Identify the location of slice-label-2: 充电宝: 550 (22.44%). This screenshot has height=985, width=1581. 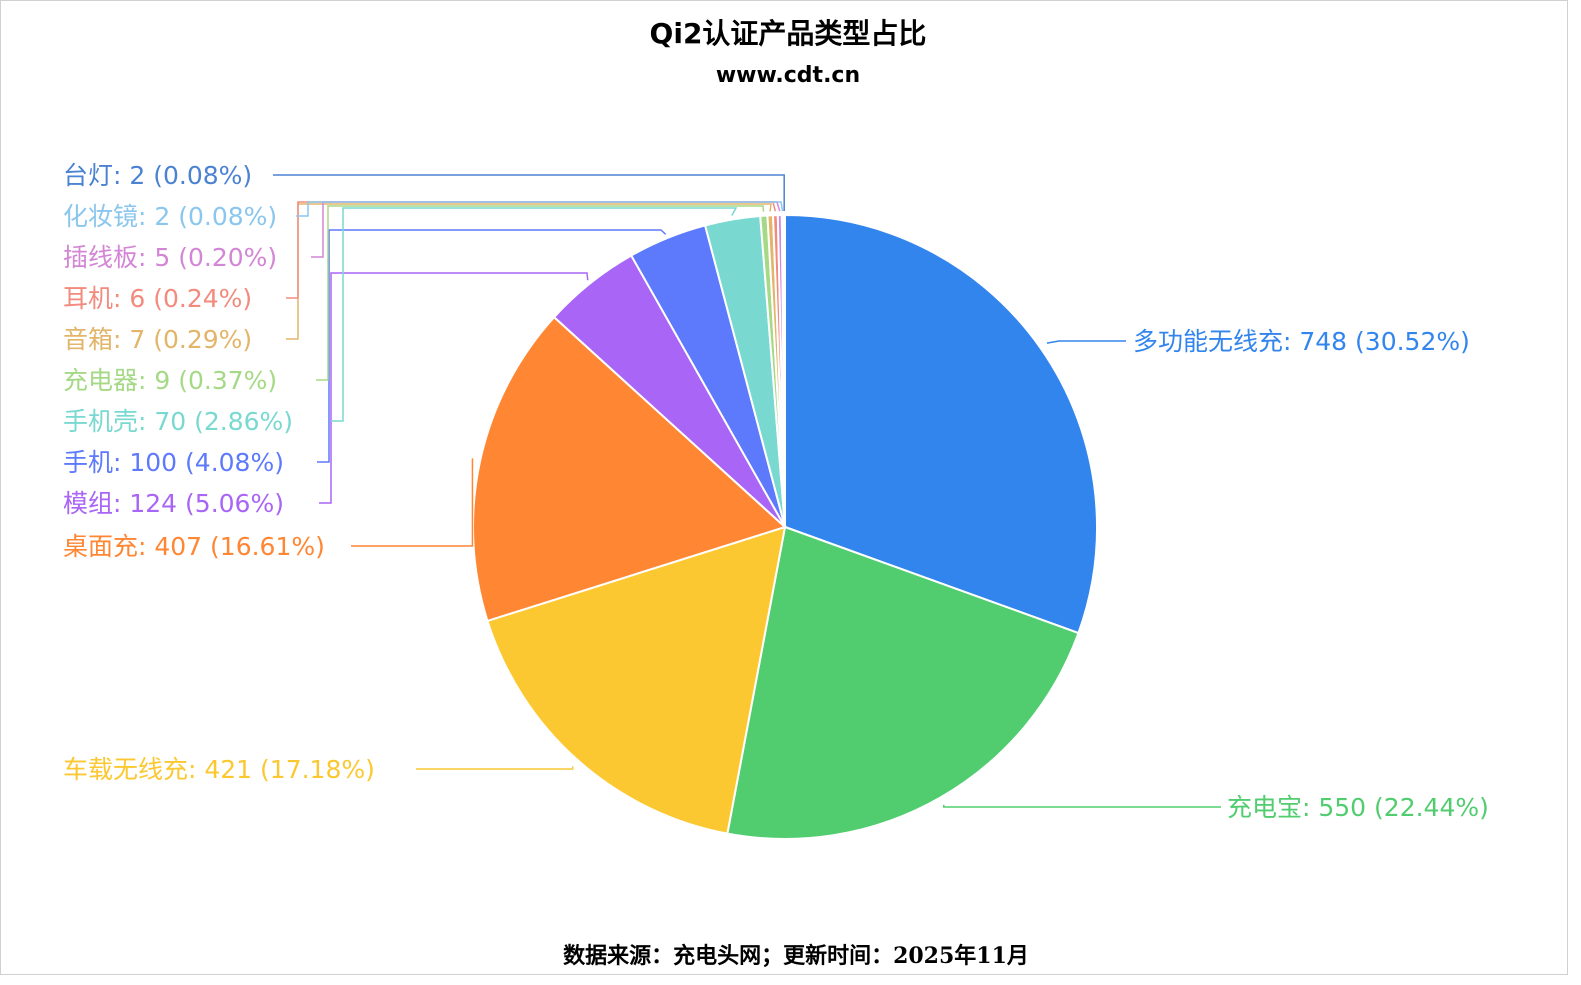
(1358, 807).